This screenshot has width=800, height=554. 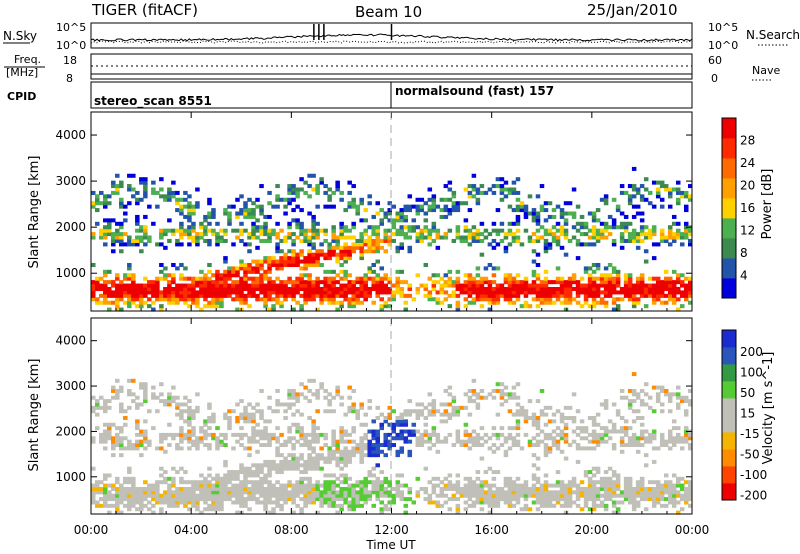 What do you see at coordinates (750, 434) in the screenshot?
I see `velocity-colorbar-tick: -15` at bounding box center [750, 434].